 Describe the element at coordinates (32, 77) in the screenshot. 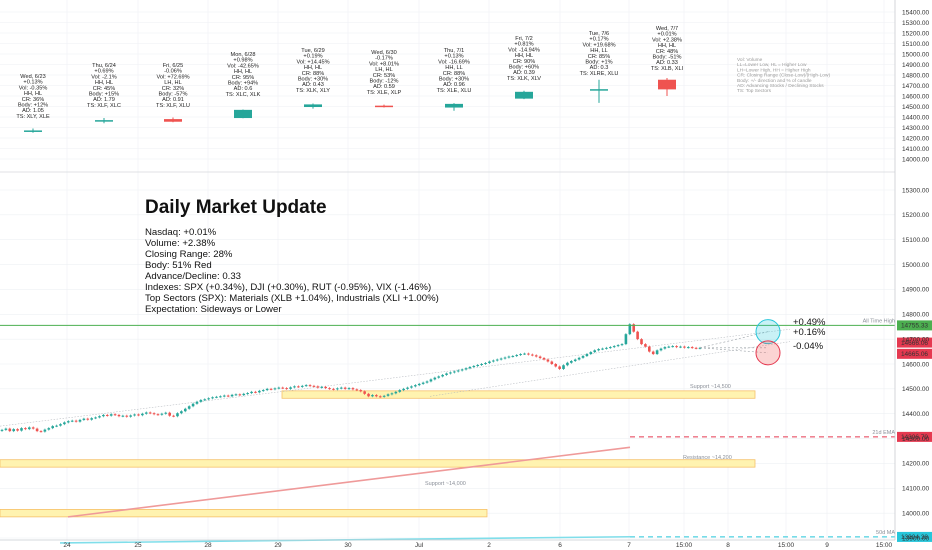

I see `card-line: Wed, 6/23` at that location.